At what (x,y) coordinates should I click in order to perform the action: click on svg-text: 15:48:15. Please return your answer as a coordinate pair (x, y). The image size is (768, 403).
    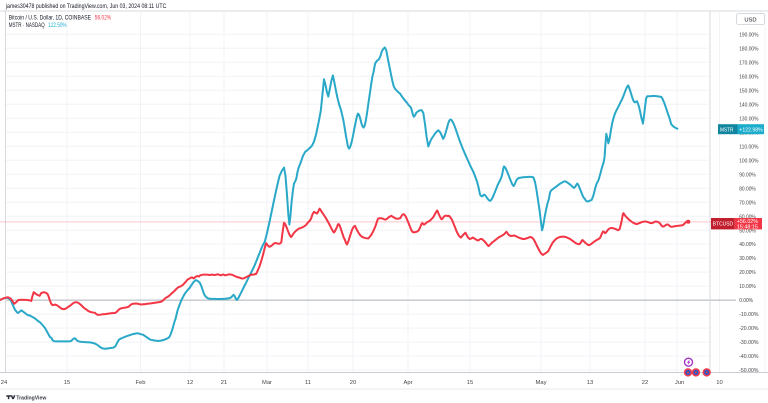
    Looking at the image, I should click on (747, 228).